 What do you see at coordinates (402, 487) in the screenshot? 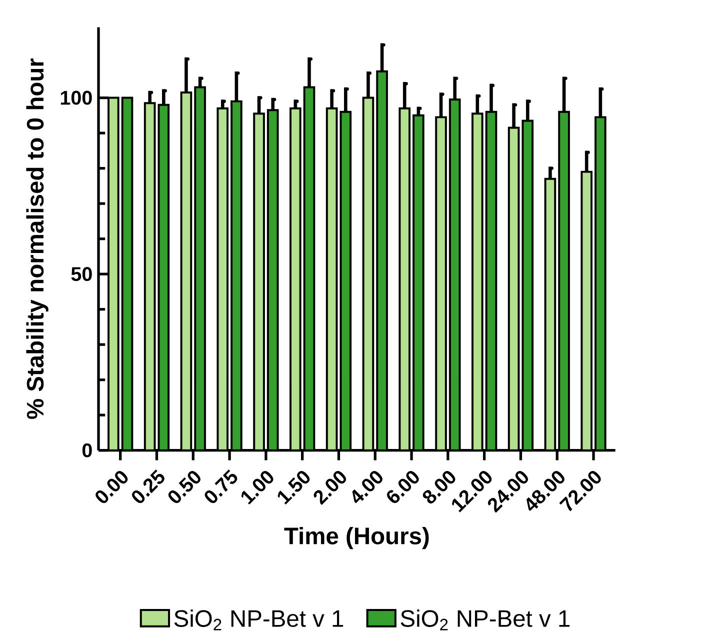
I see `x-tick-label: 6.00` at bounding box center [402, 487].